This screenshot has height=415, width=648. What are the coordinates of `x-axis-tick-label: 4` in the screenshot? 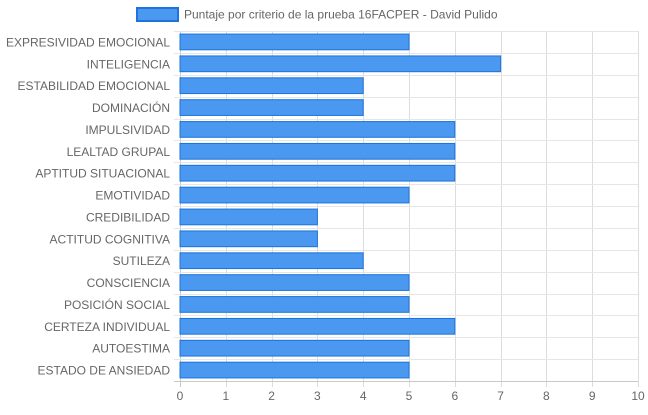 It's located at (363, 396).